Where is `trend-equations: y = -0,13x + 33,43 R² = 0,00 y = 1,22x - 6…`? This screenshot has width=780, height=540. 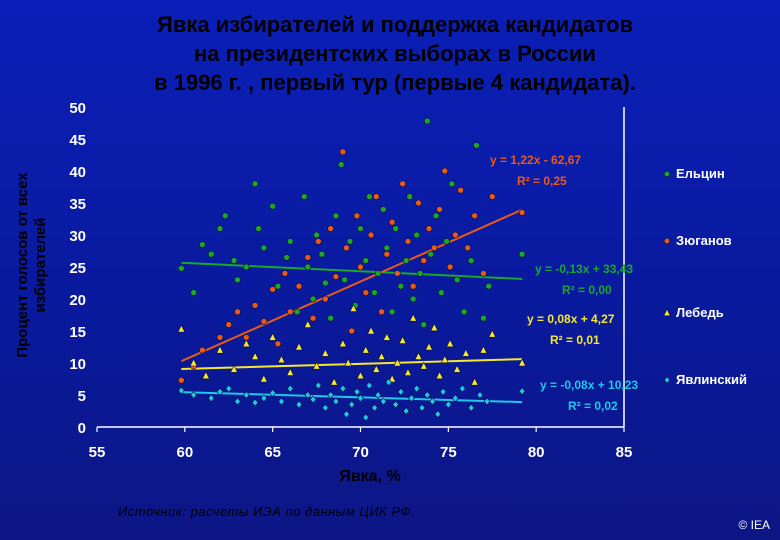
trend-equations: y = -0,13x + 33,43 R² = 0,00 y = 1,22x - 6… is located at coordinates (564, 283).